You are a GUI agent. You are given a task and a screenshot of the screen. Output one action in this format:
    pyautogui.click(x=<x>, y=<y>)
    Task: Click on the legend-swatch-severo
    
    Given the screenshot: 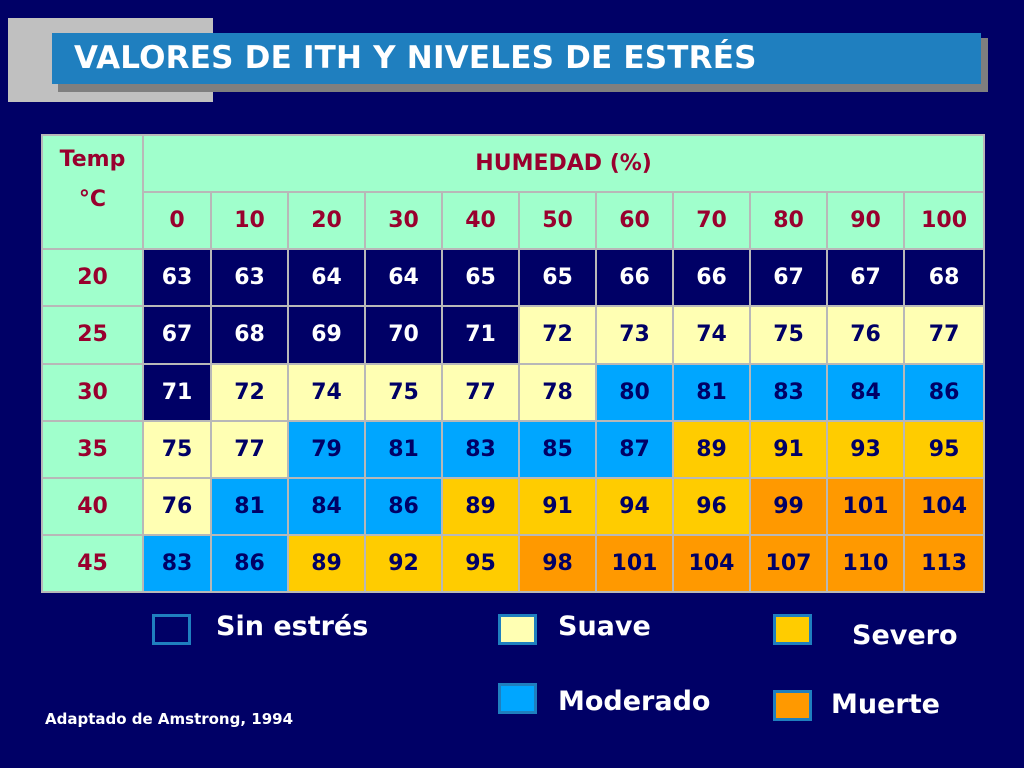 What is the action you would take?
    pyautogui.click(x=792, y=629)
    